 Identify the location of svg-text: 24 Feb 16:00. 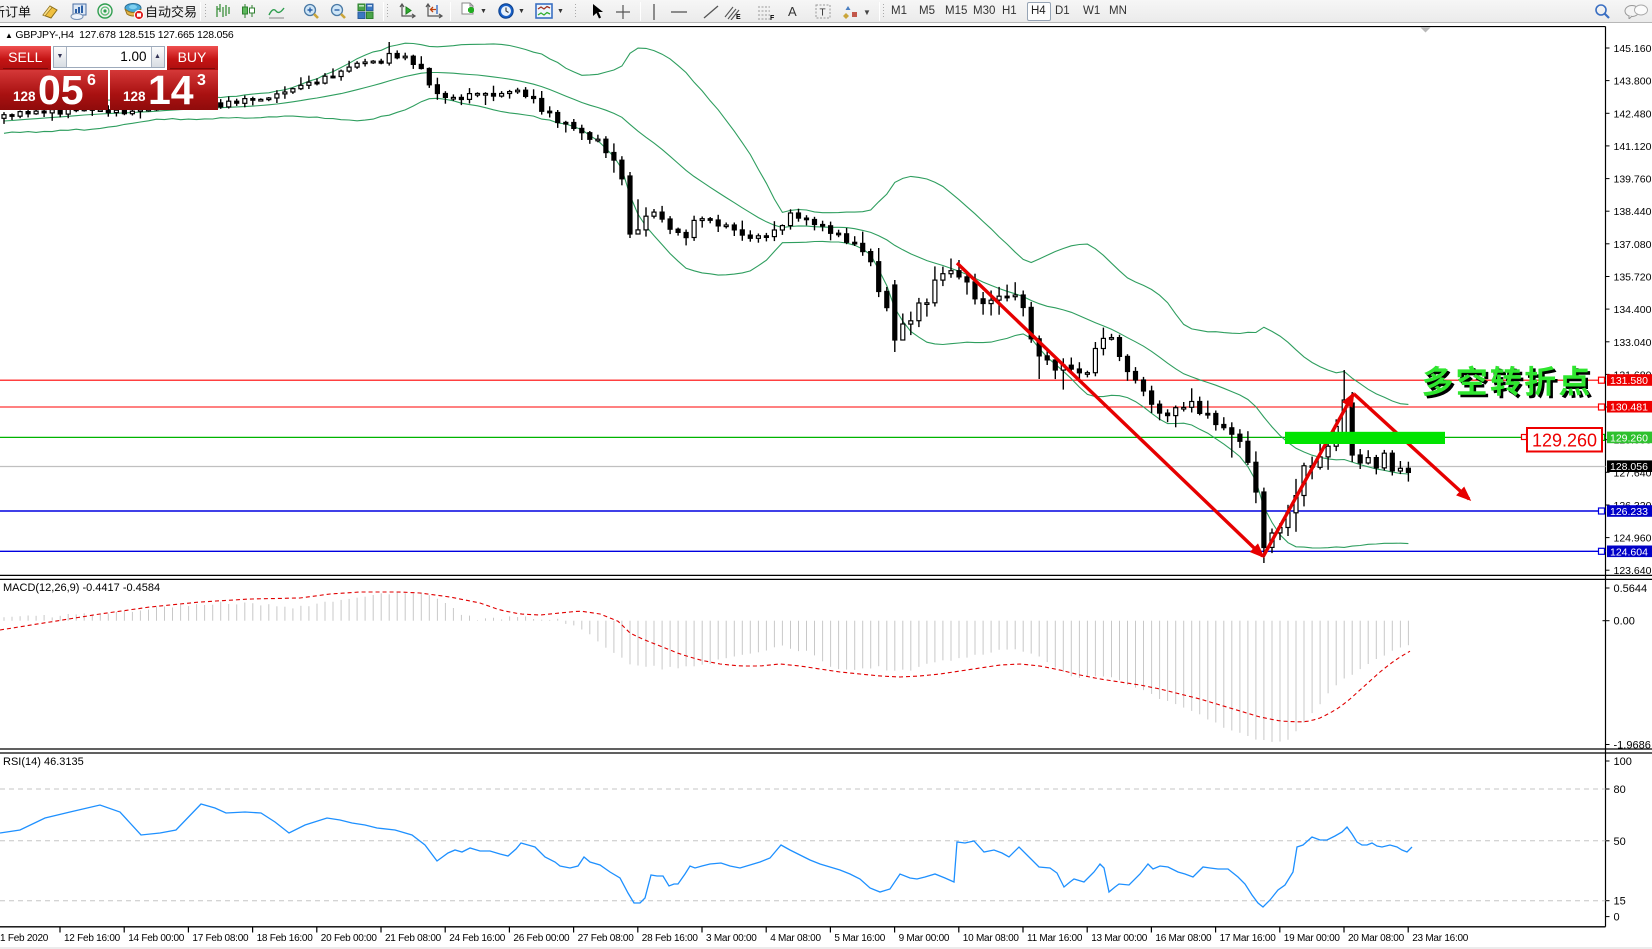
(477, 938).